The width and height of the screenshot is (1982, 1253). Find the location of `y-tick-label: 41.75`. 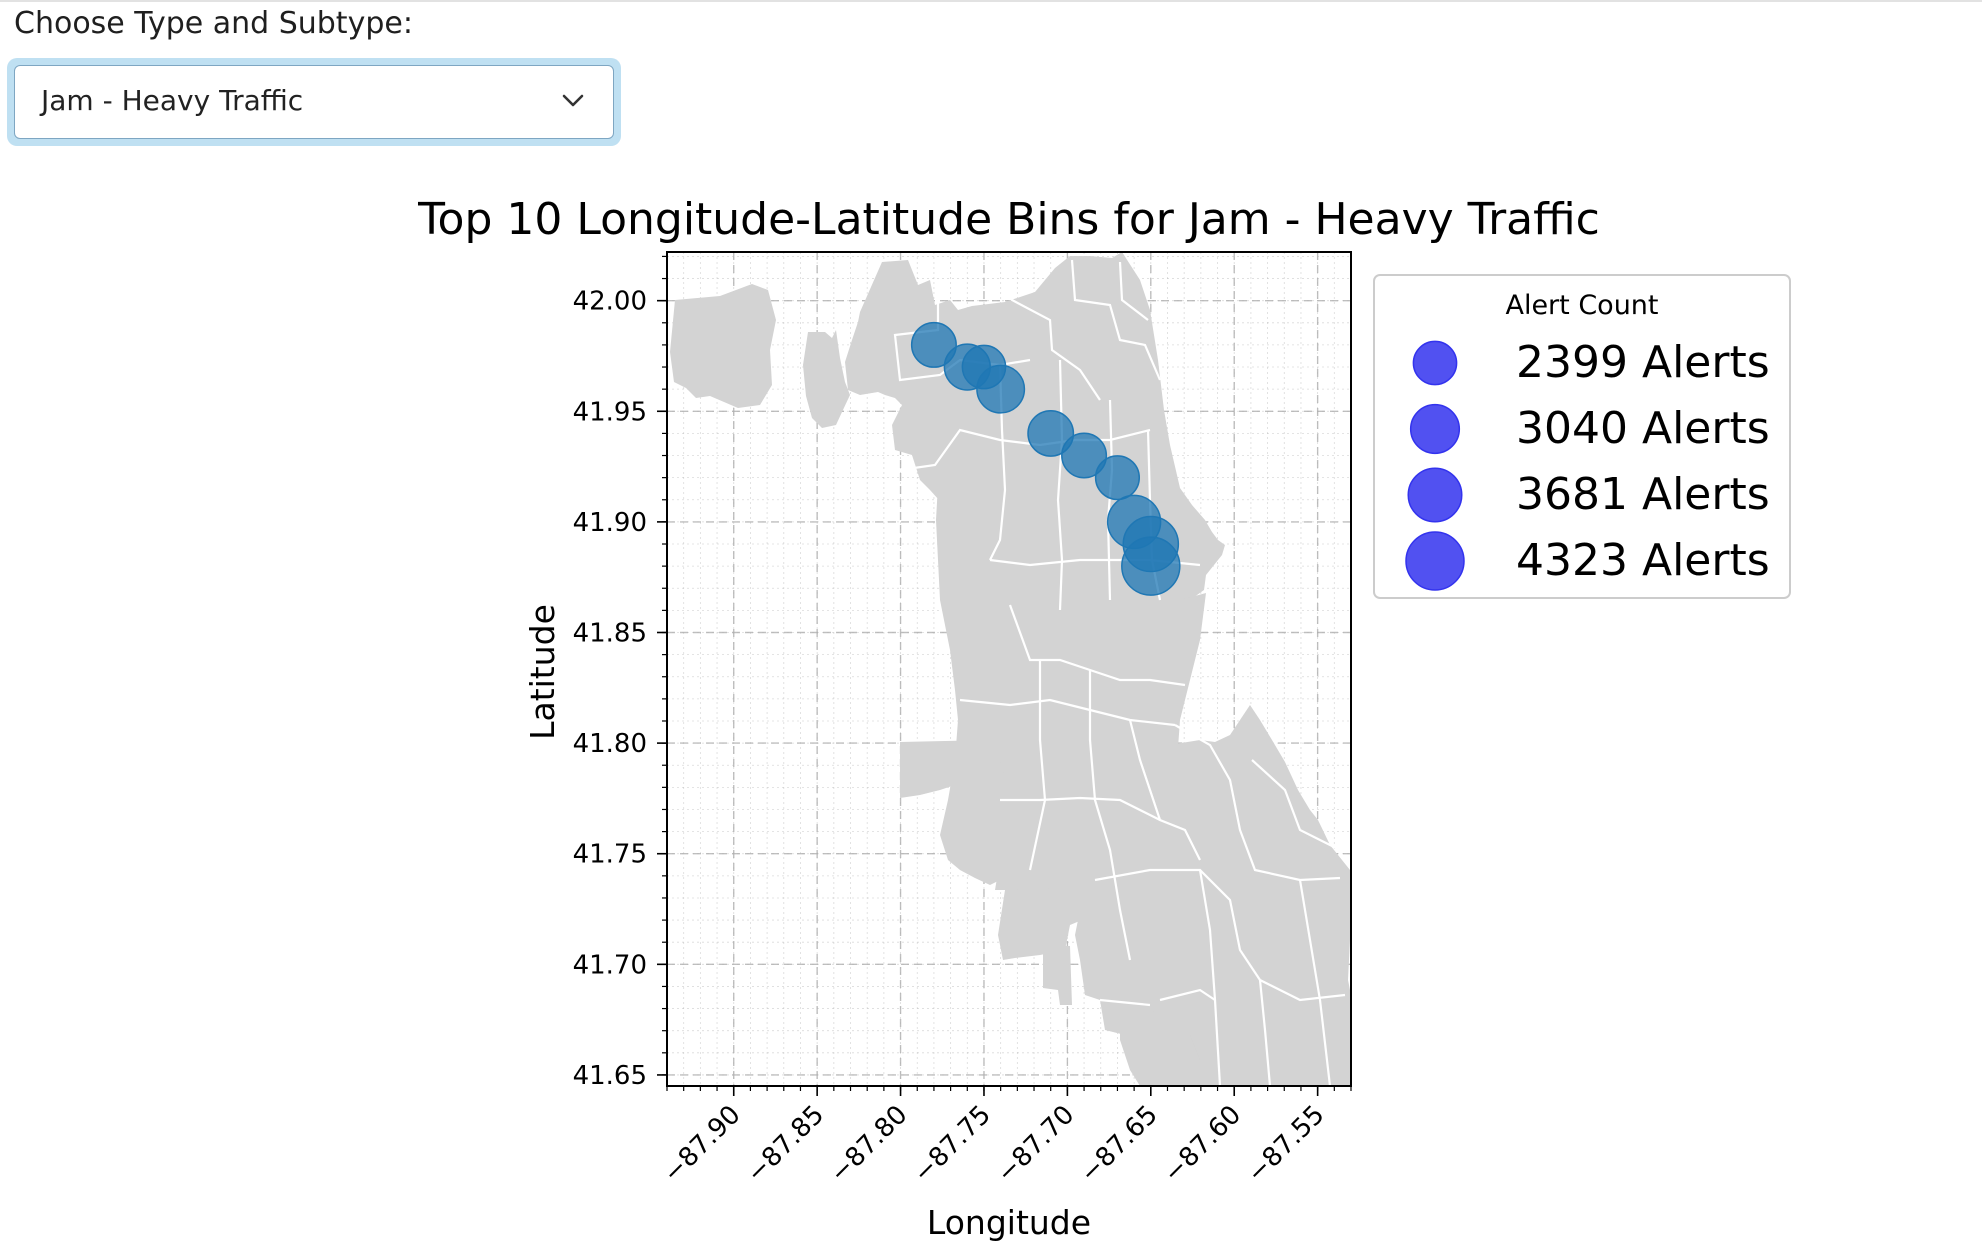

y-tick-label: 41.75 is located at coordinates (610, 855).